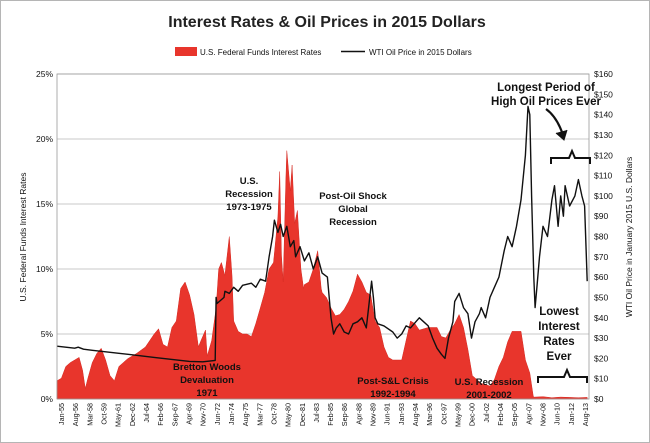 This screenshot has height=443, width=650. What do you see at coordinates (603, 196) in the screenshot?
I see `y-right-tick-label: $100` at bounding box center [603, 196].